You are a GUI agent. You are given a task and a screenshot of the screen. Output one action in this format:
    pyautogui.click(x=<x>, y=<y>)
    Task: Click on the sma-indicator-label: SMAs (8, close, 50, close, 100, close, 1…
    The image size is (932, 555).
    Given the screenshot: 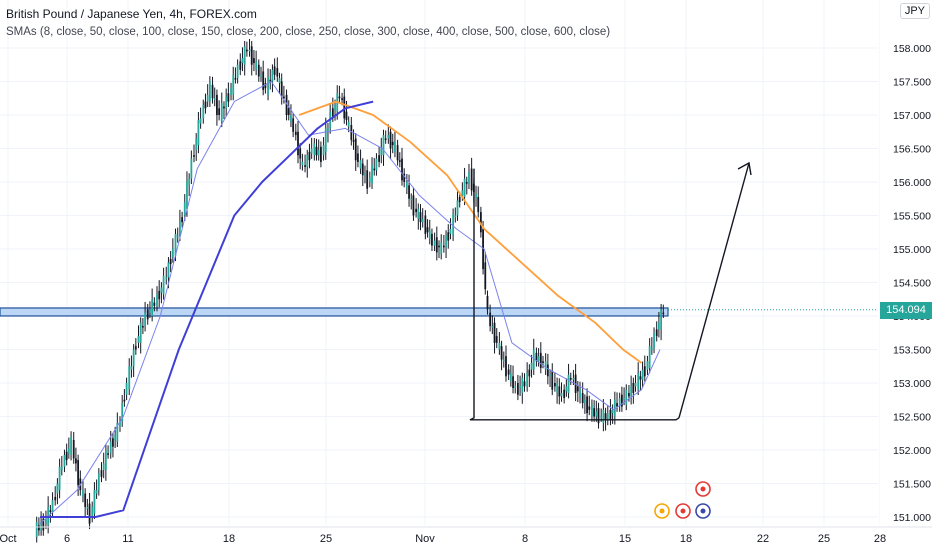 What is the action you would take?
    pyautogui.click(x=308, y=32)
    